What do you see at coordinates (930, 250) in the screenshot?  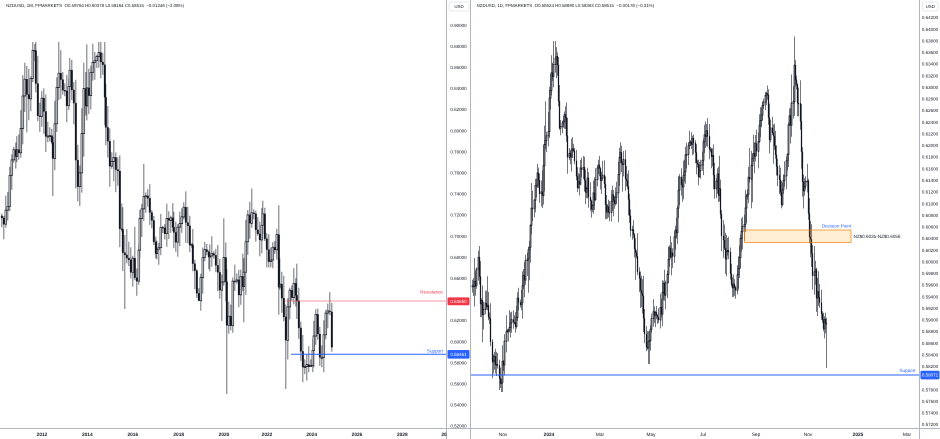 I see `svg-text: 0.60200` at bounding box center [930, 250].